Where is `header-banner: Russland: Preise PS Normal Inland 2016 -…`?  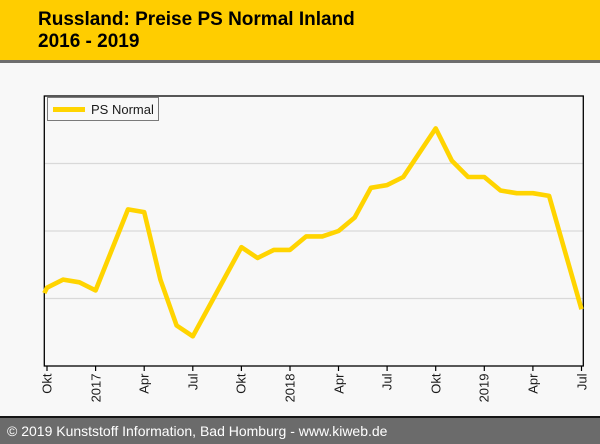
header-banner: Russland: Preise PS Normal Inland 2016 -… is located at coordinates (300, 30).